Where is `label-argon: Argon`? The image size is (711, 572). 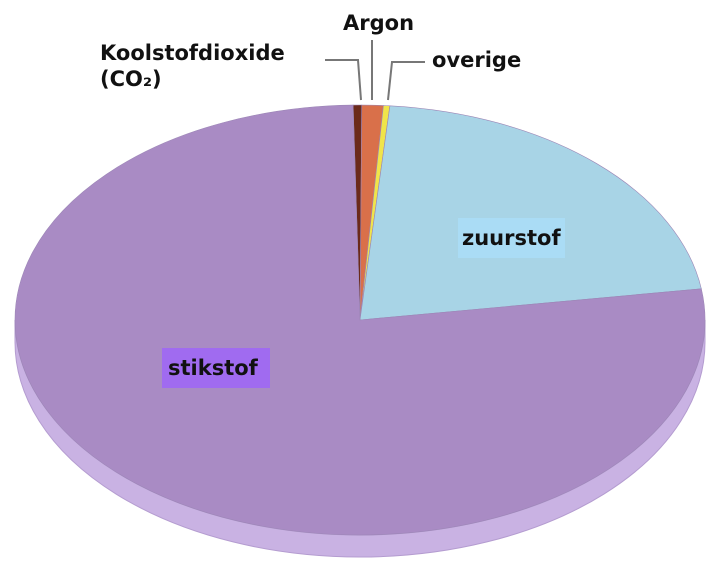
label-argon: Argon is located at coordinates (379, 23).